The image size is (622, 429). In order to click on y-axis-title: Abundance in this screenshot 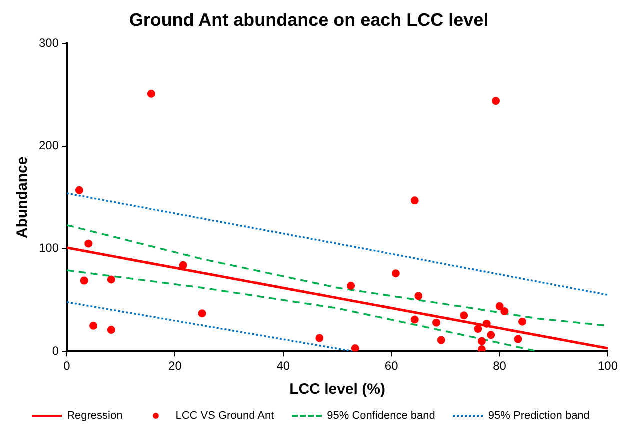, I will do `click(23, 197)`.